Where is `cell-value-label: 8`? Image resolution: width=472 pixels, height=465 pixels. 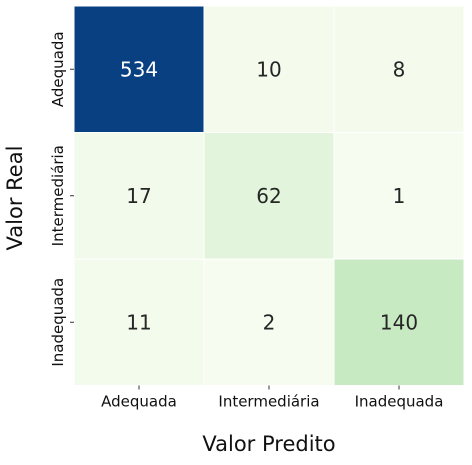 cell-value-label: 8 is located at coordinates (399, 69).